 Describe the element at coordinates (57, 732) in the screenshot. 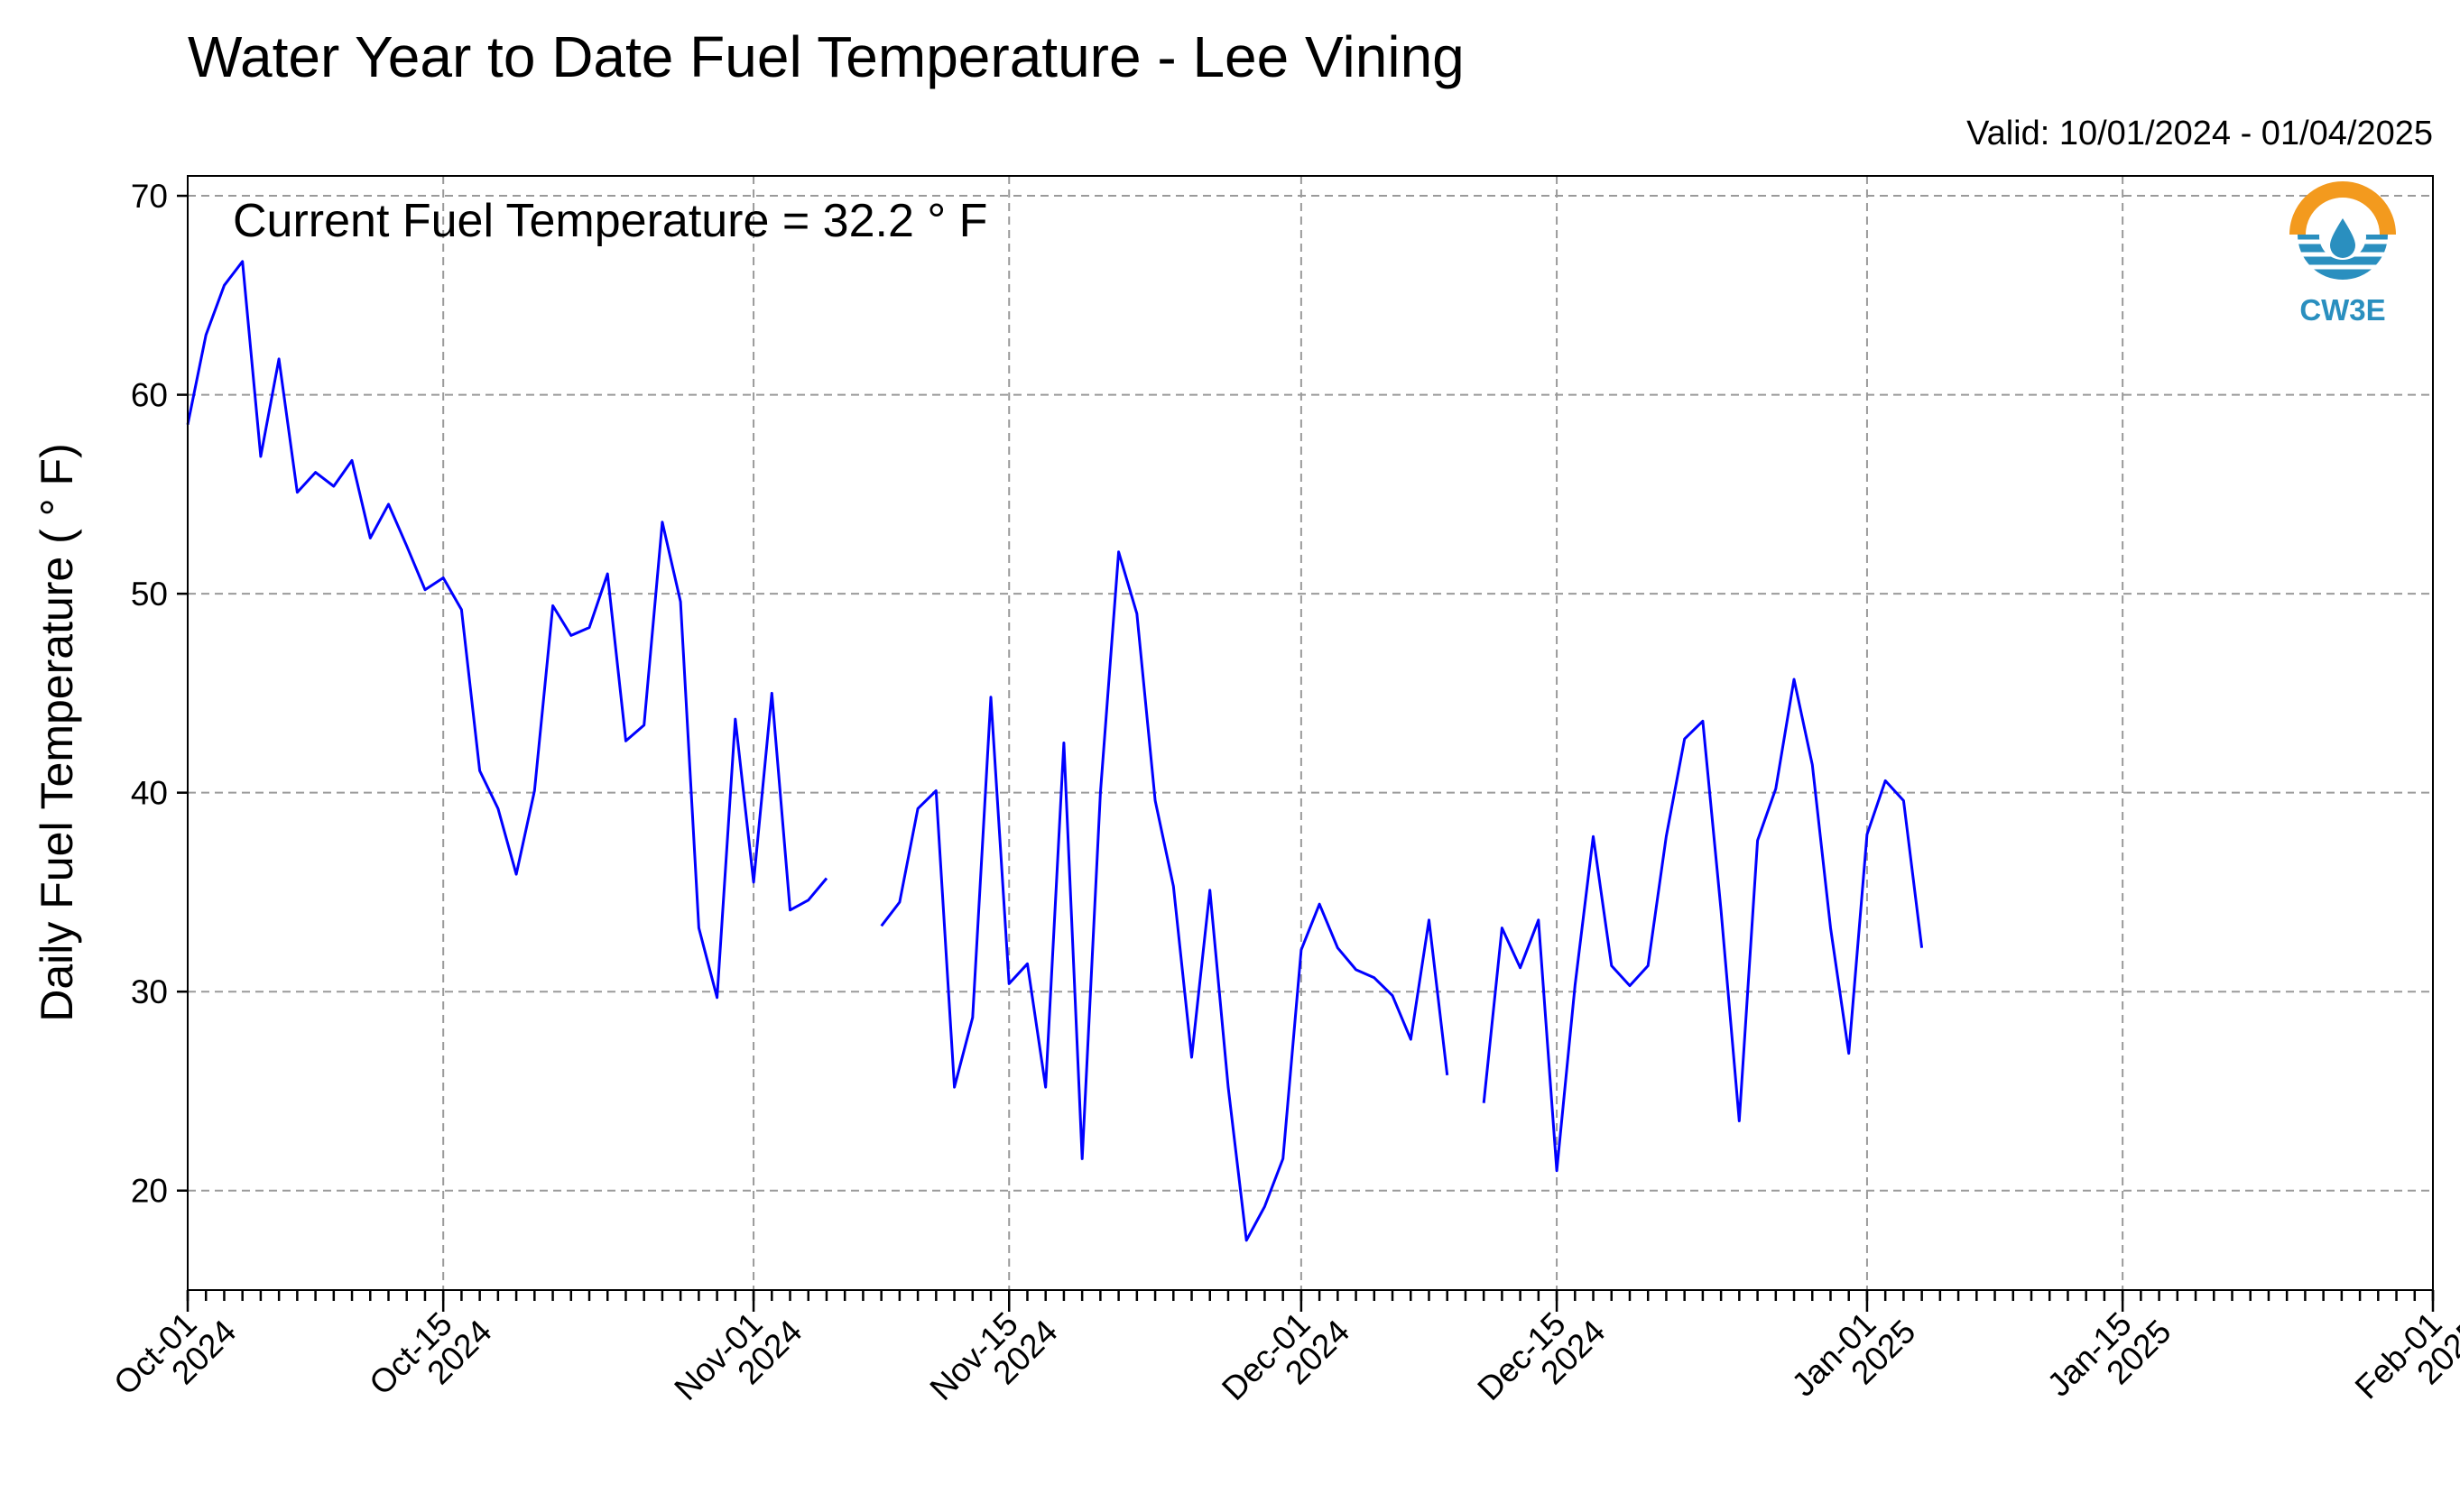

I see `y-axis-label: Daily Fuel Temperature ( ° F)` at that location.